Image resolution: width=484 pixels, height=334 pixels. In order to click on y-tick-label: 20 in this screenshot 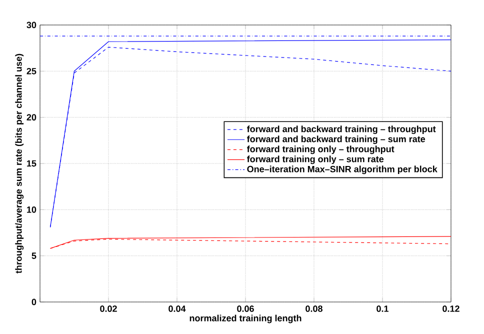, I will do `click(31, 117)`.